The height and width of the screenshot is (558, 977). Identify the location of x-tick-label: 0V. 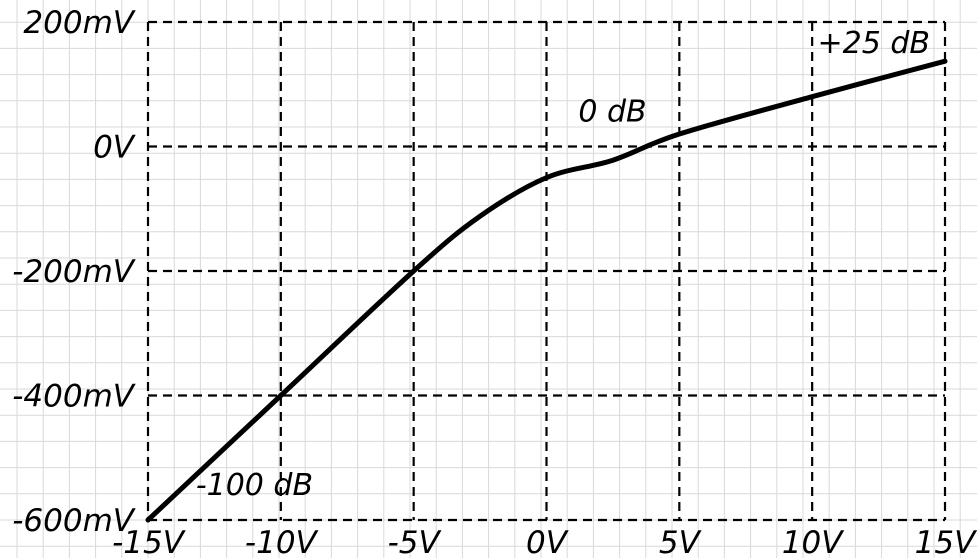
(548, 541).